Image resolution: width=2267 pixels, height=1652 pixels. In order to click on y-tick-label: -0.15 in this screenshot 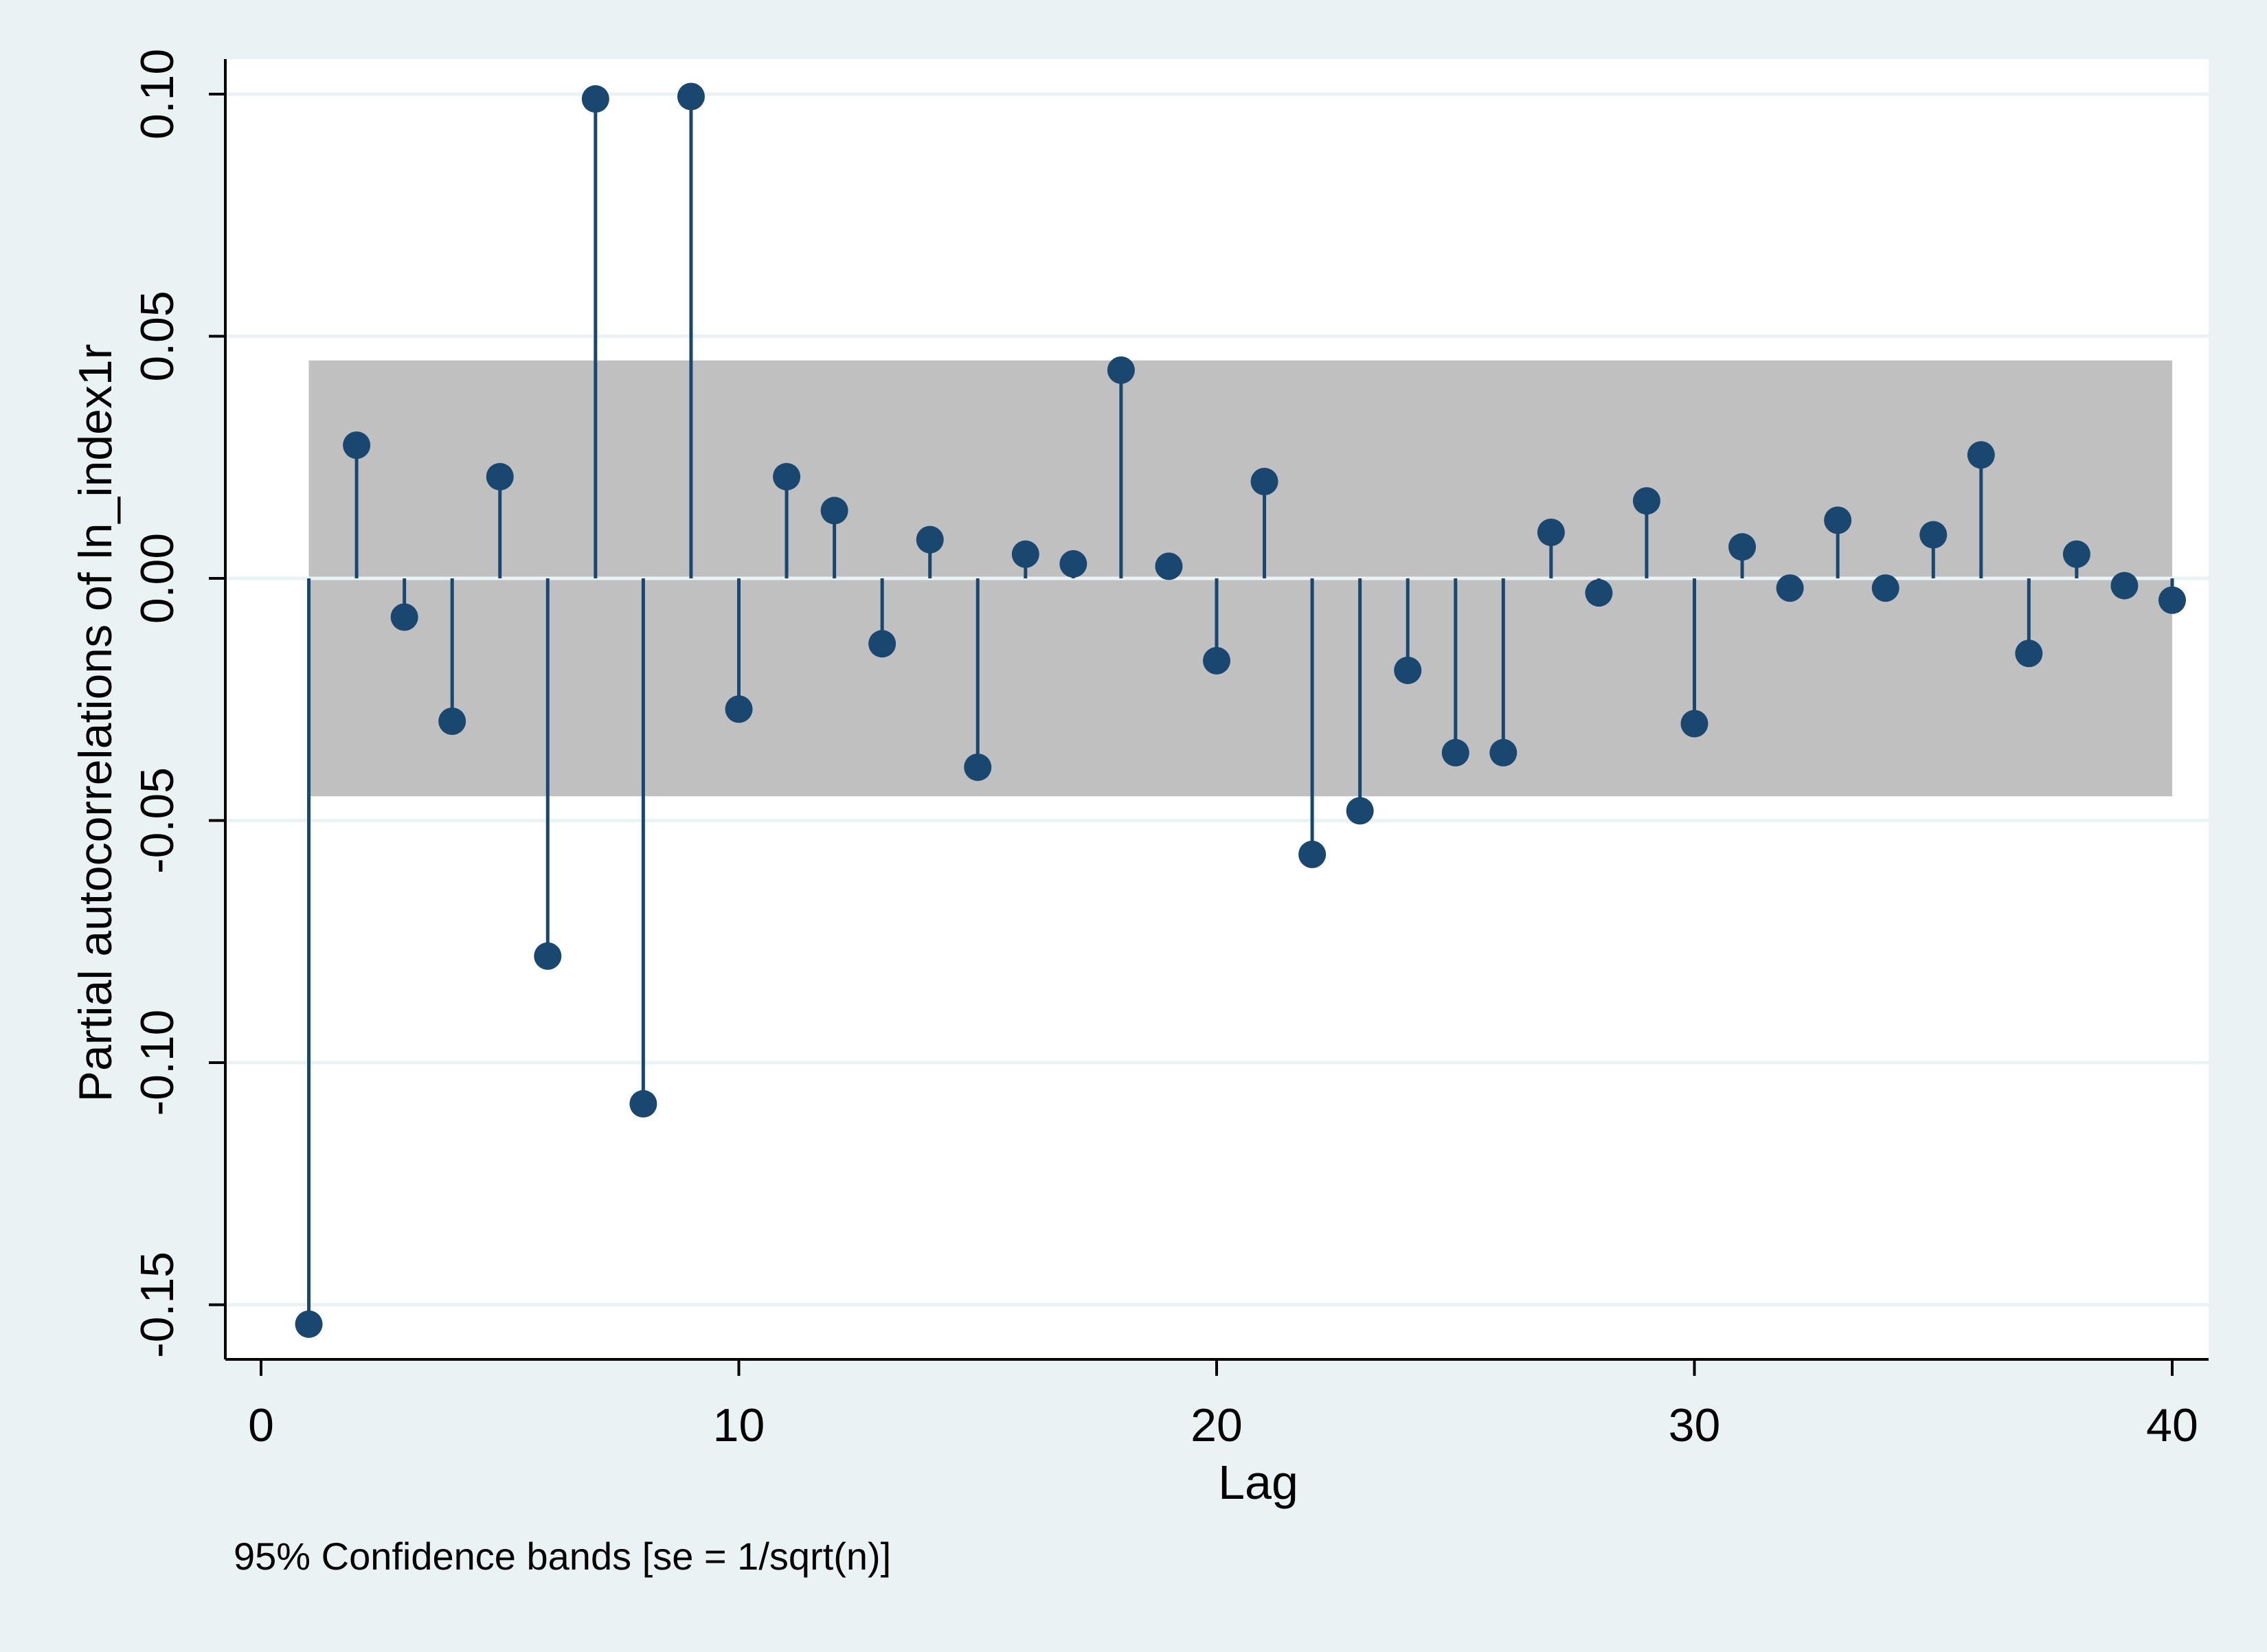, I will do `click(157, 1305)`.